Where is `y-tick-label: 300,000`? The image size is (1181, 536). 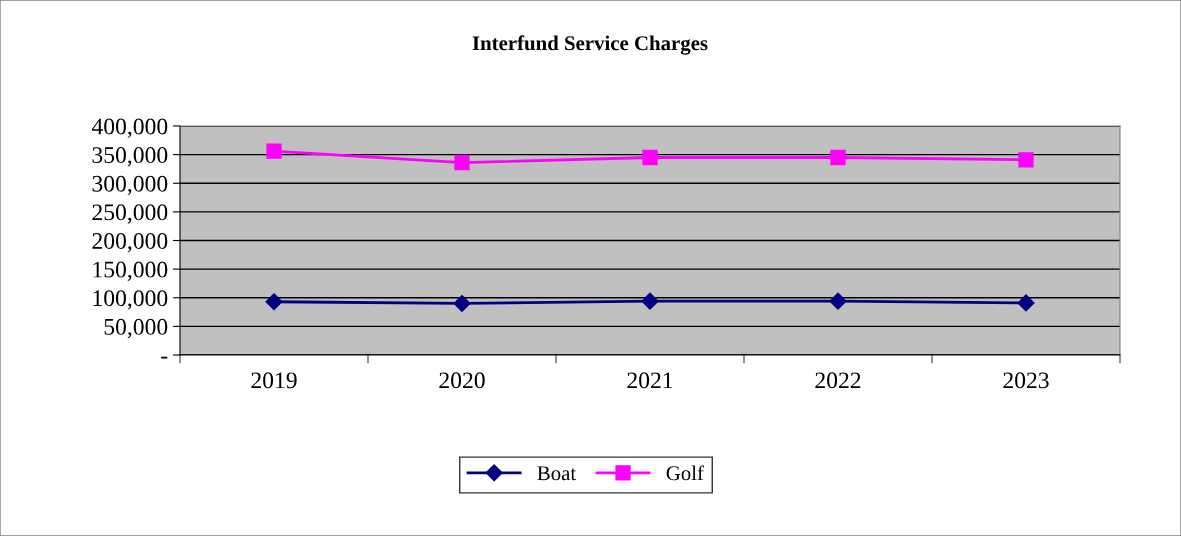 y-tick-label: 300,000 is located at coordinates (130, 185).